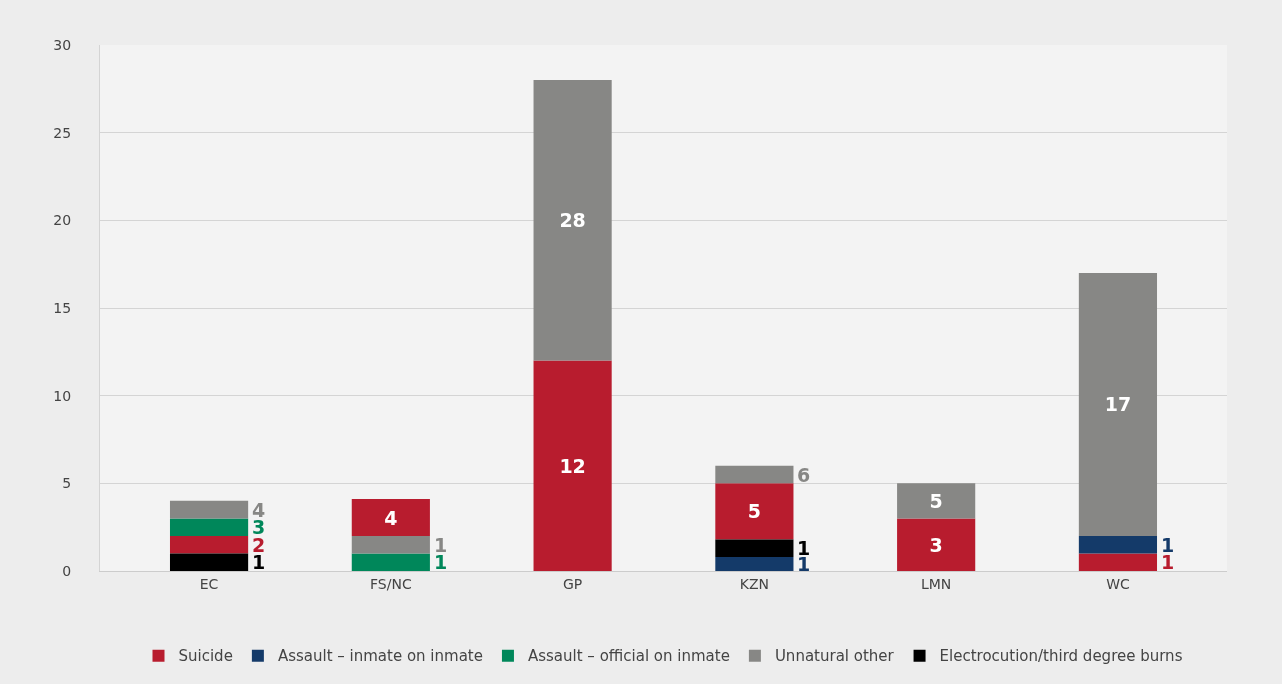  What do you see at coordinates (391, 583) in the screenshot?
I see `x-tick-label: FS/NC` at bounding box center [391, 583].